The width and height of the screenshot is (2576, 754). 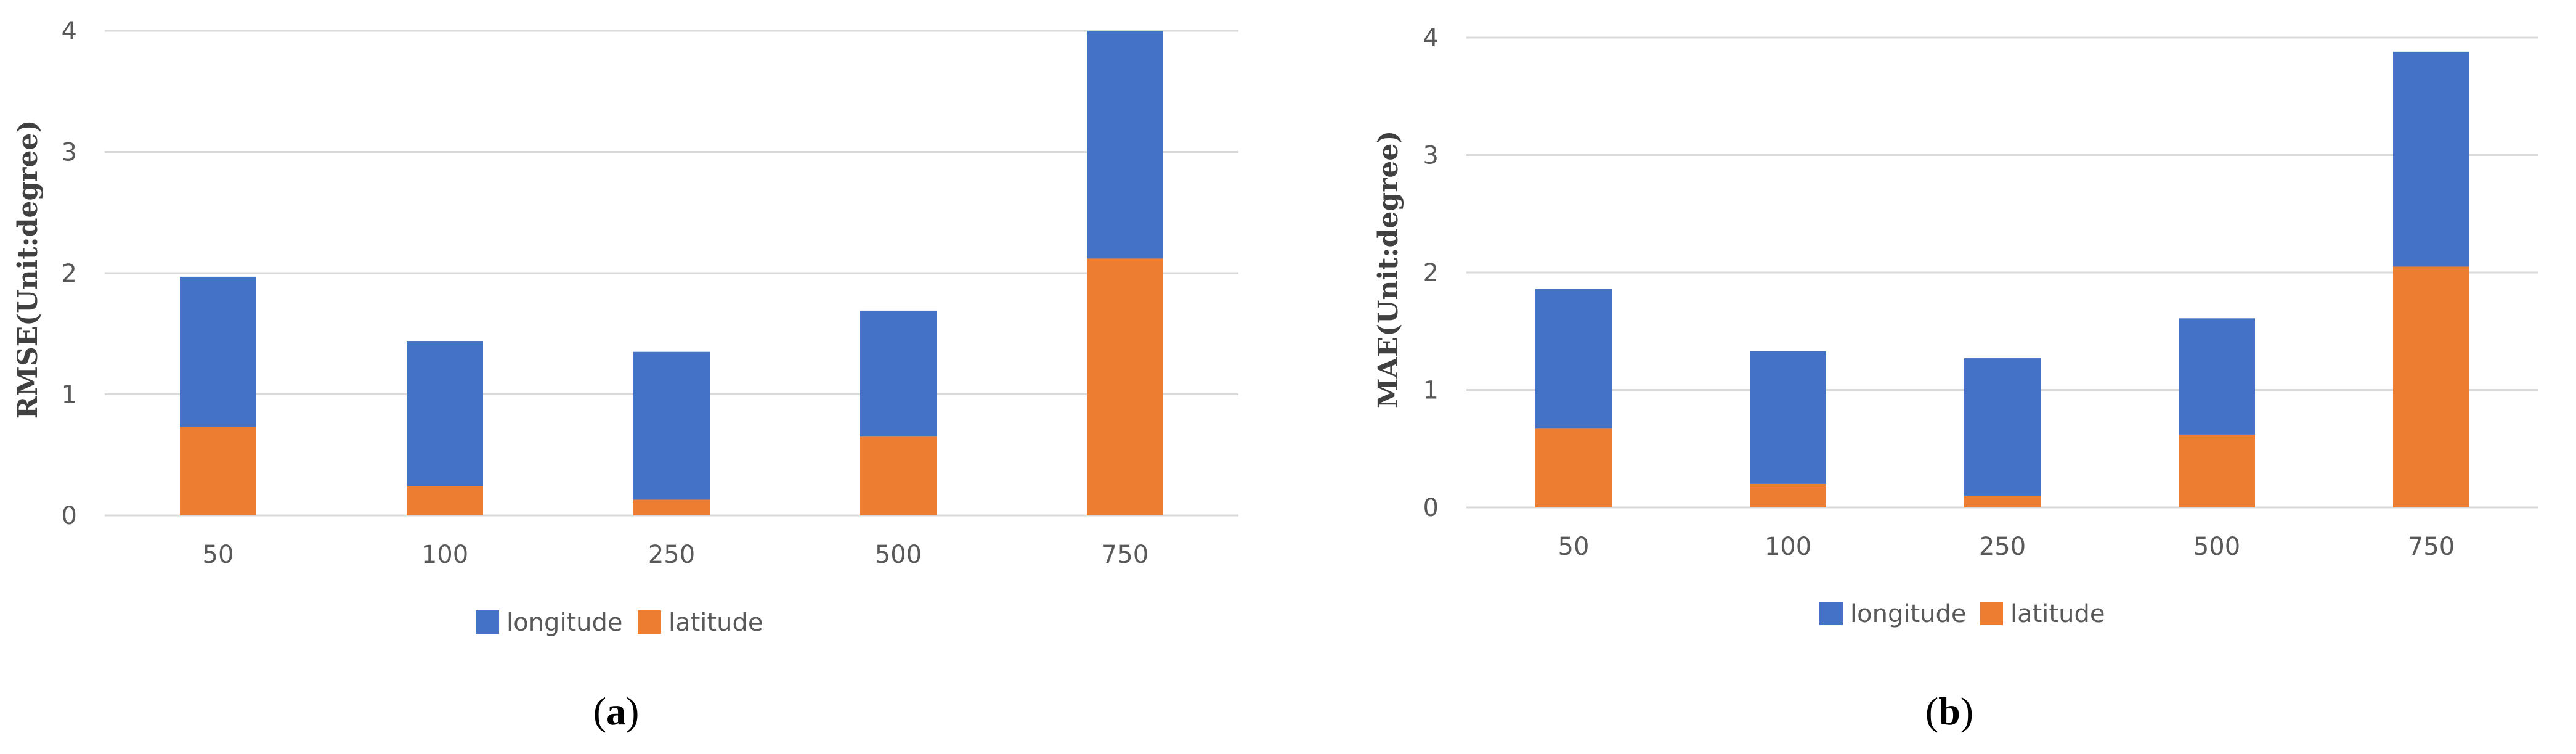 What do you see at coordinates (2216, 547) in the screenshot?
I see `chart-b-xtick-label-3: 500` at bounding box center [2216, 547].